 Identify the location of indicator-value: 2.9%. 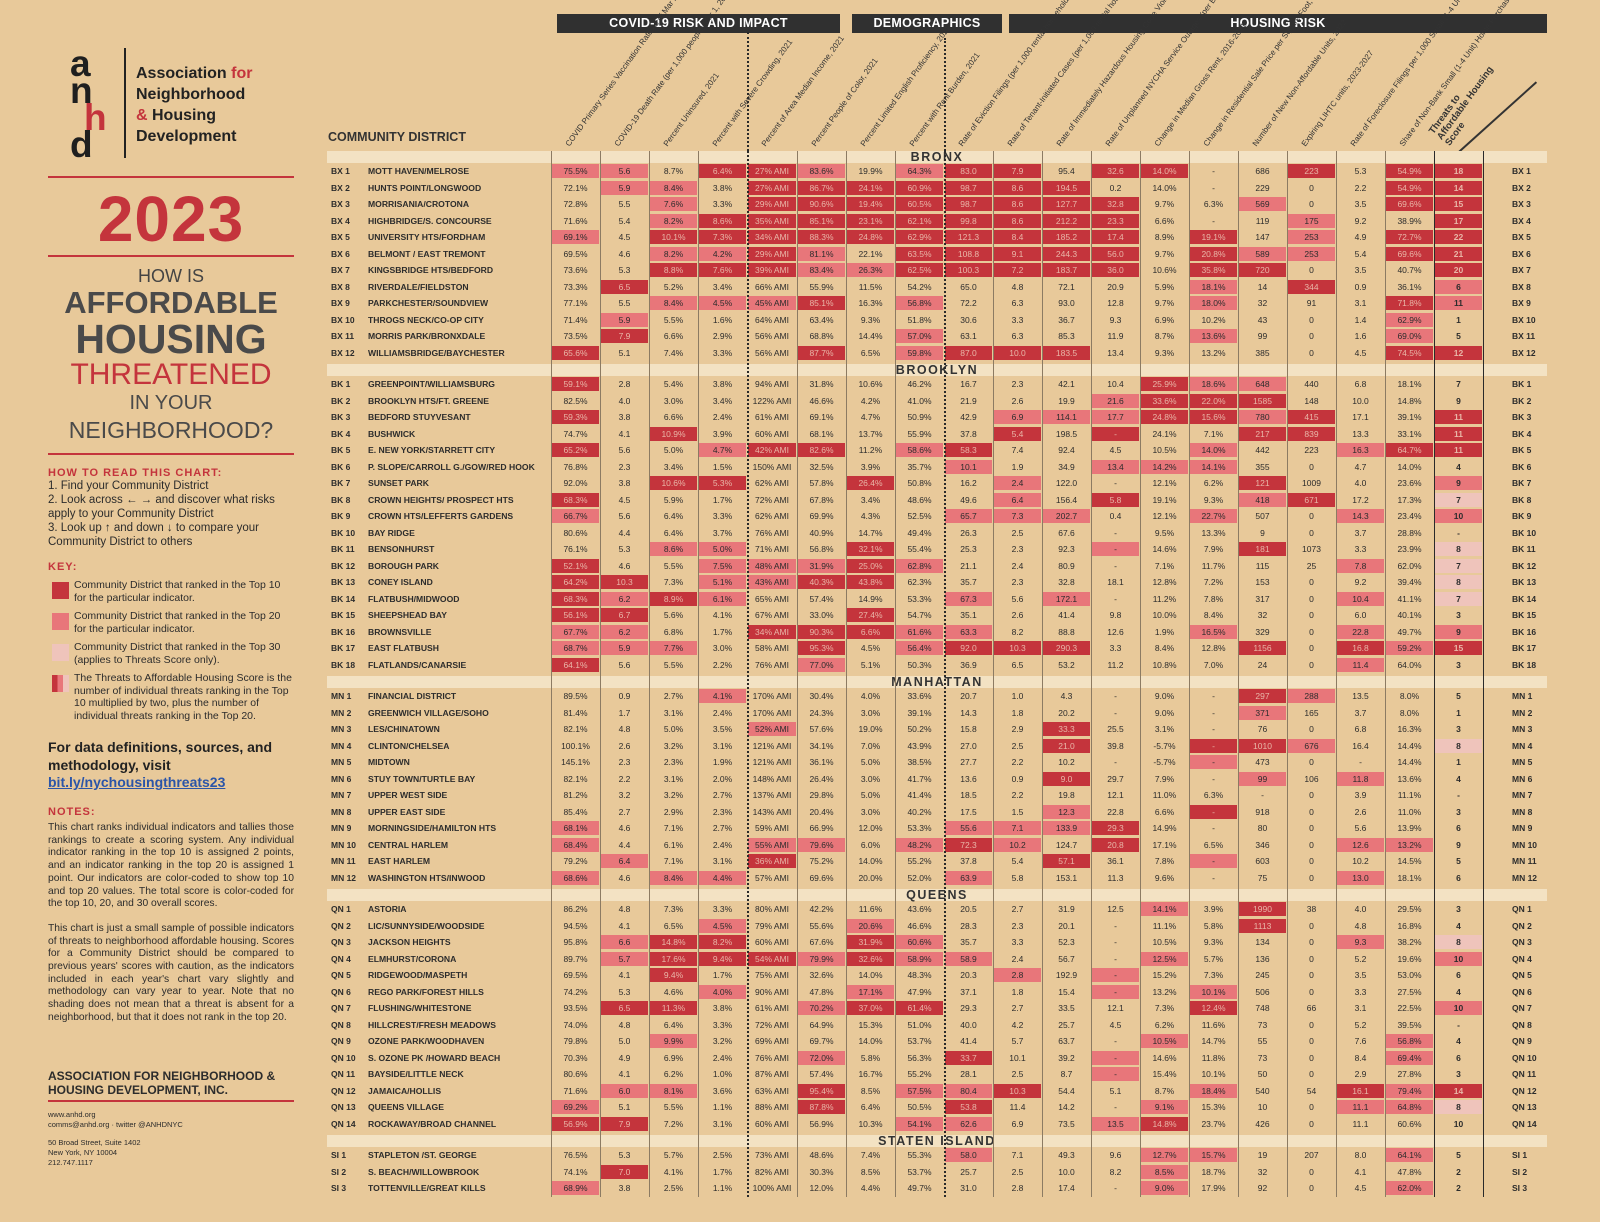
(673, 811).